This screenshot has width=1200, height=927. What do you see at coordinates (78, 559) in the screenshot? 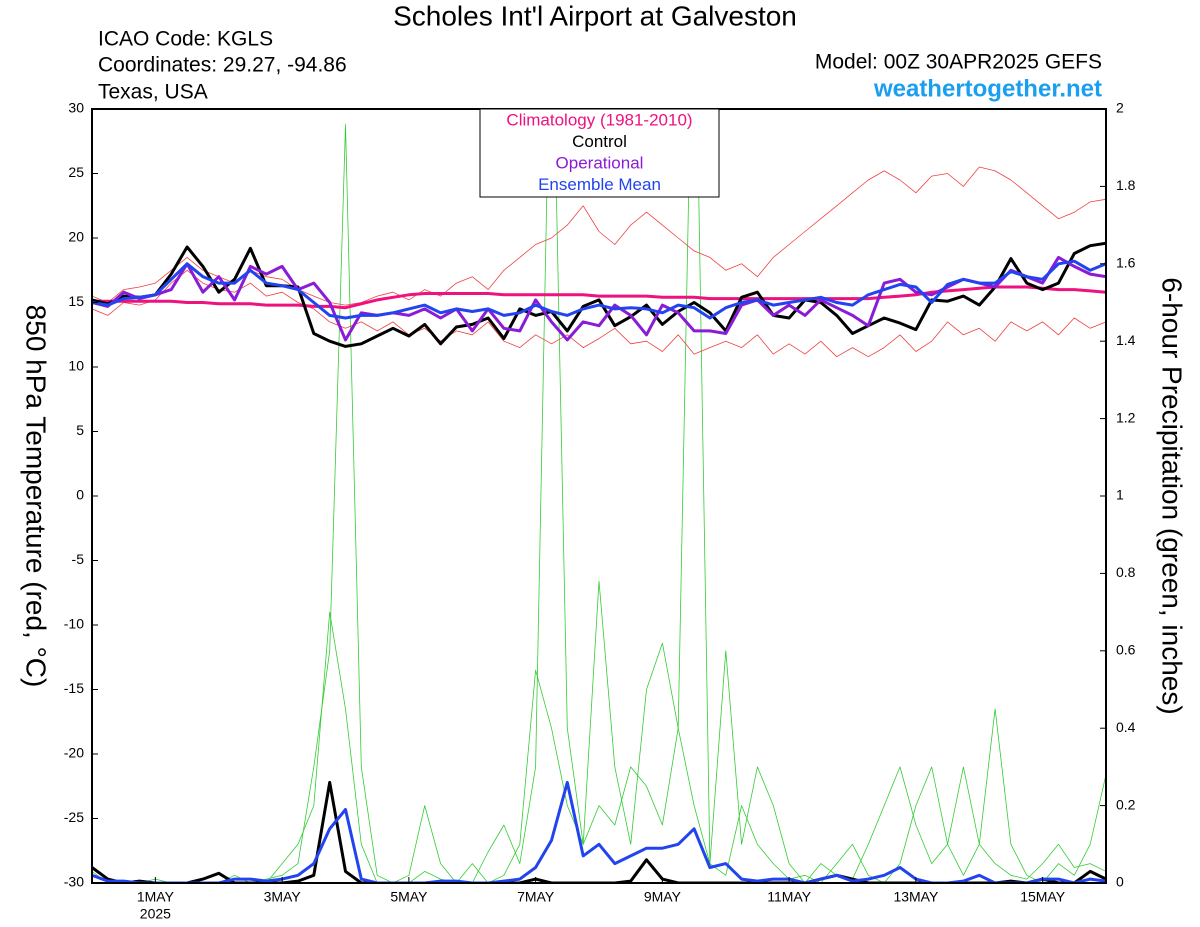
I see `y-tick-label: -5` at bounding box center [78, 559].